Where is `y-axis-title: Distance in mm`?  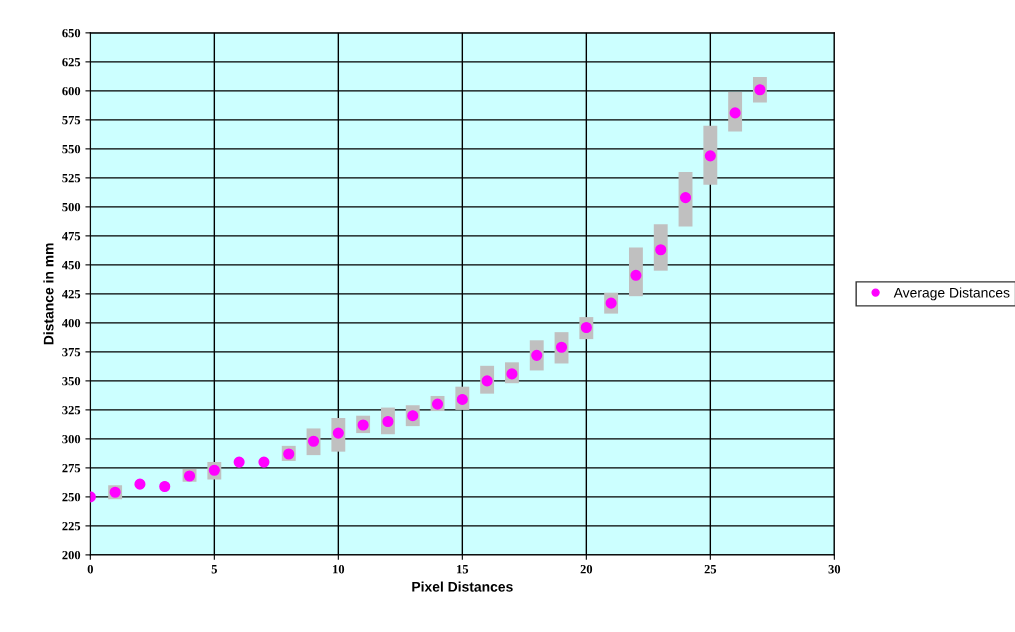
y-axis-title: Distance in mm is located at coordinates (48, 294).